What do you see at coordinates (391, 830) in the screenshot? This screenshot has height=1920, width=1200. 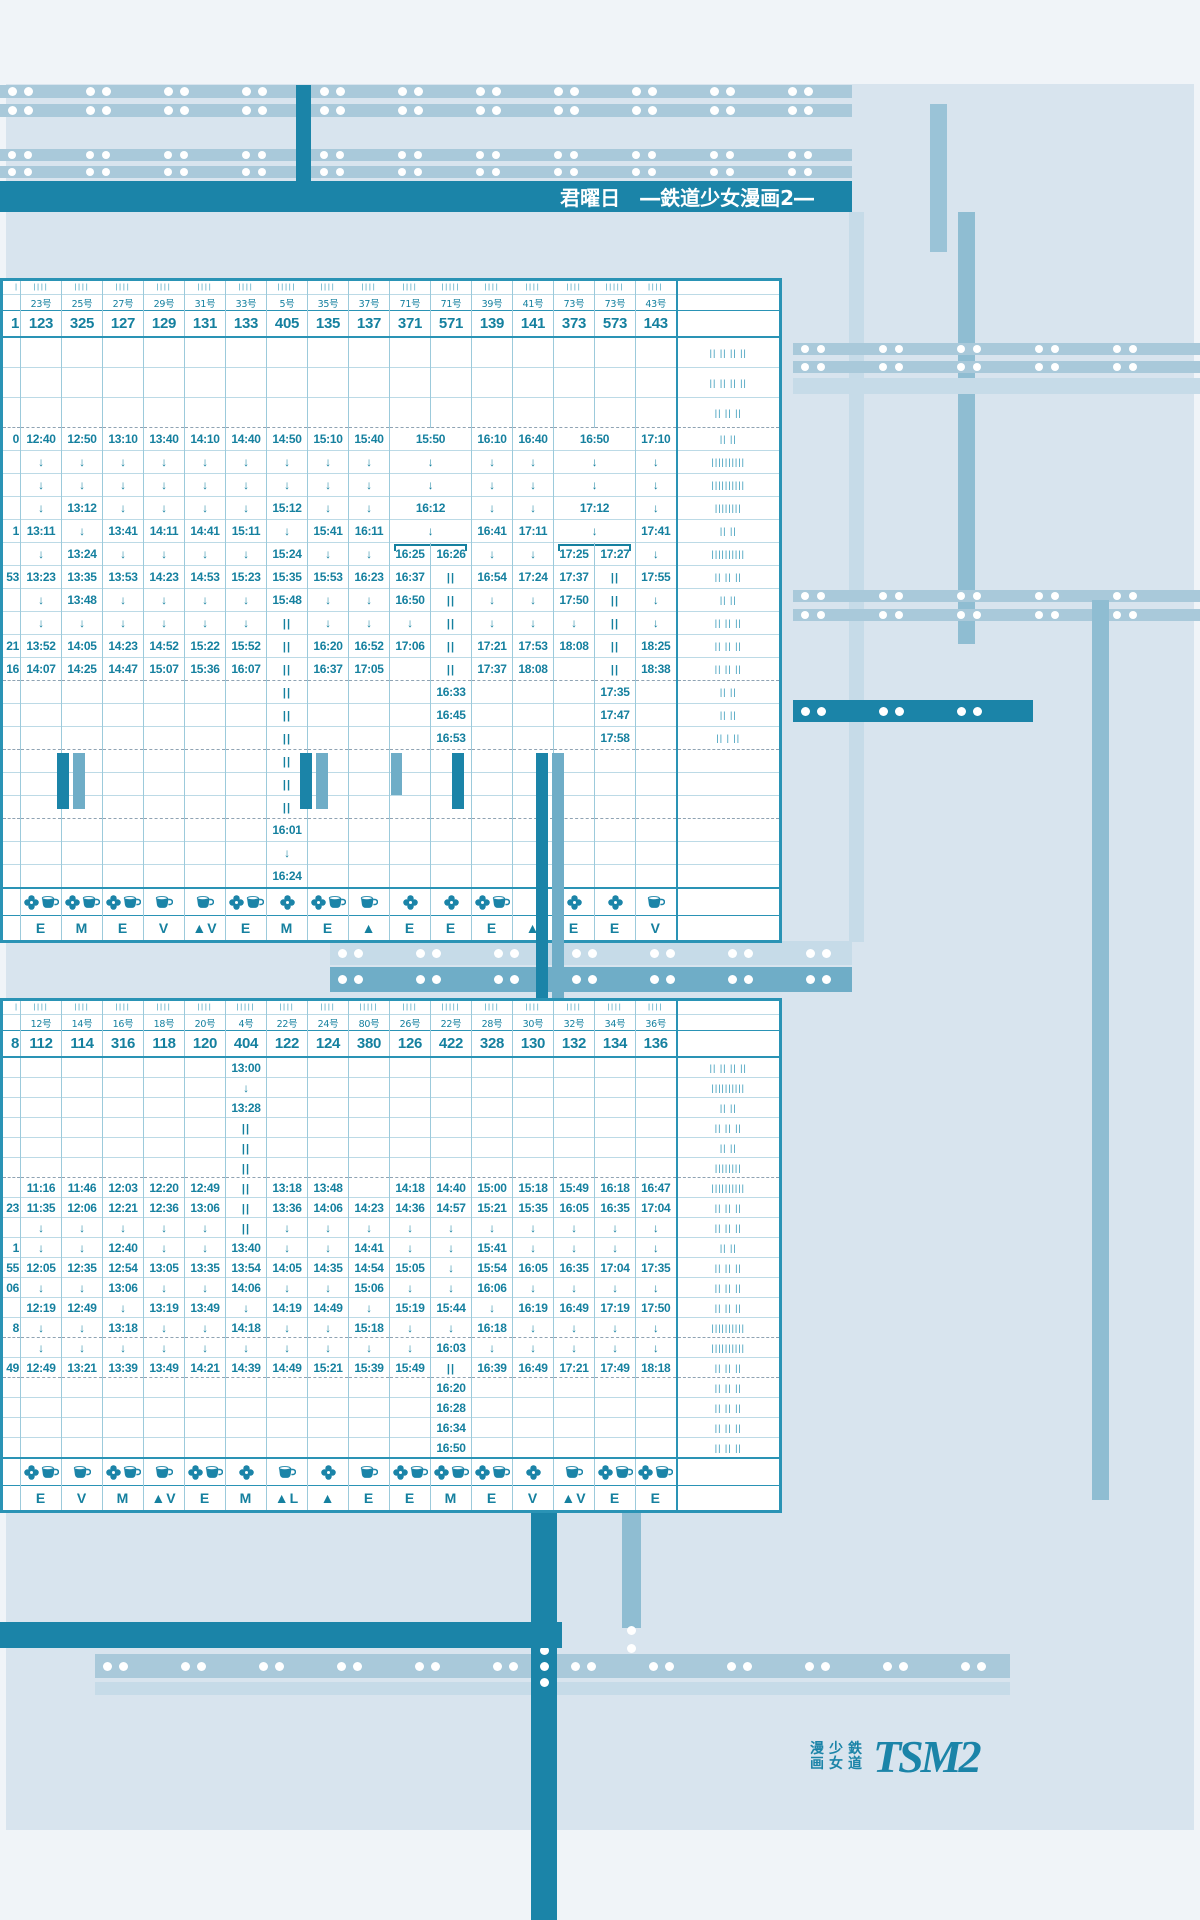 I see `table-row: 16:01` at bounding box center [391, 830].